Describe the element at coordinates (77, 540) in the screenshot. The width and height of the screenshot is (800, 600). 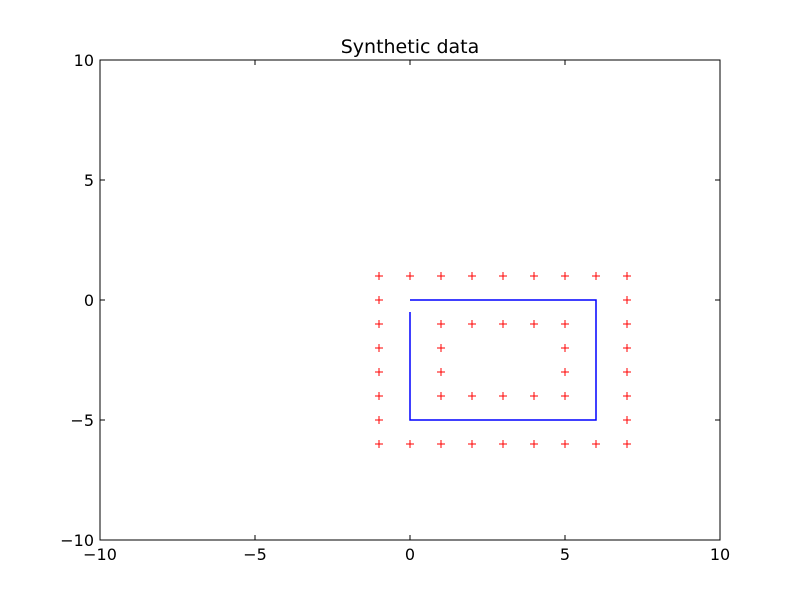
I see `y-tick-label: −10` at that location.